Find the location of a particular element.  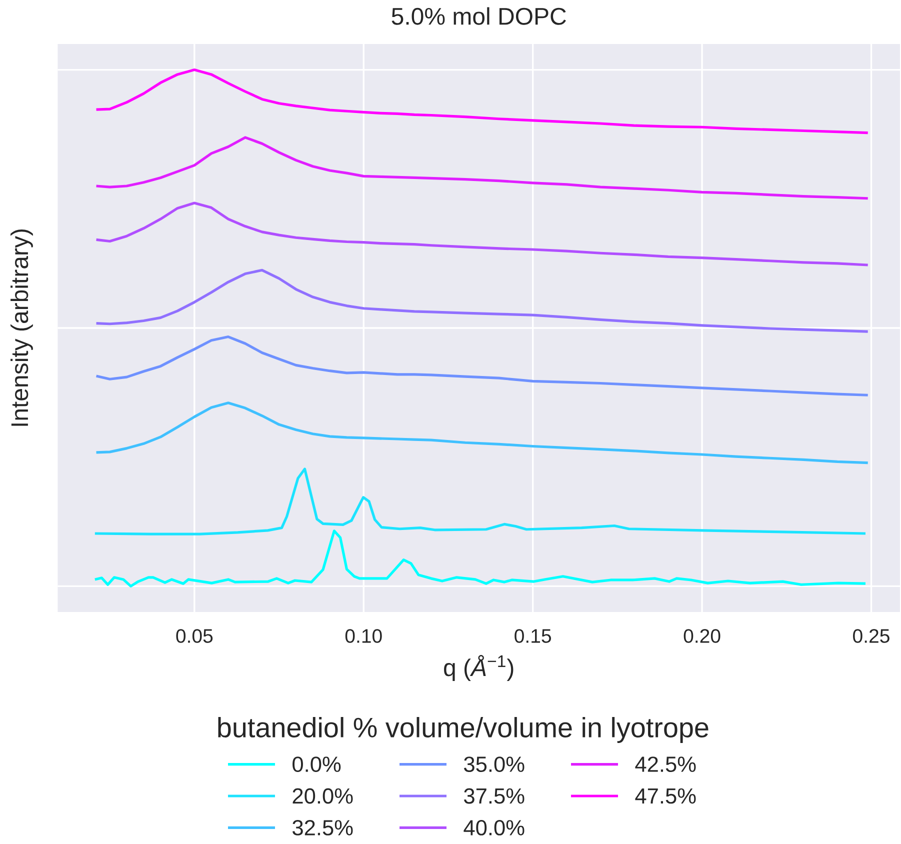

legend-label: 40.0% is located at coordinates (494, 828).